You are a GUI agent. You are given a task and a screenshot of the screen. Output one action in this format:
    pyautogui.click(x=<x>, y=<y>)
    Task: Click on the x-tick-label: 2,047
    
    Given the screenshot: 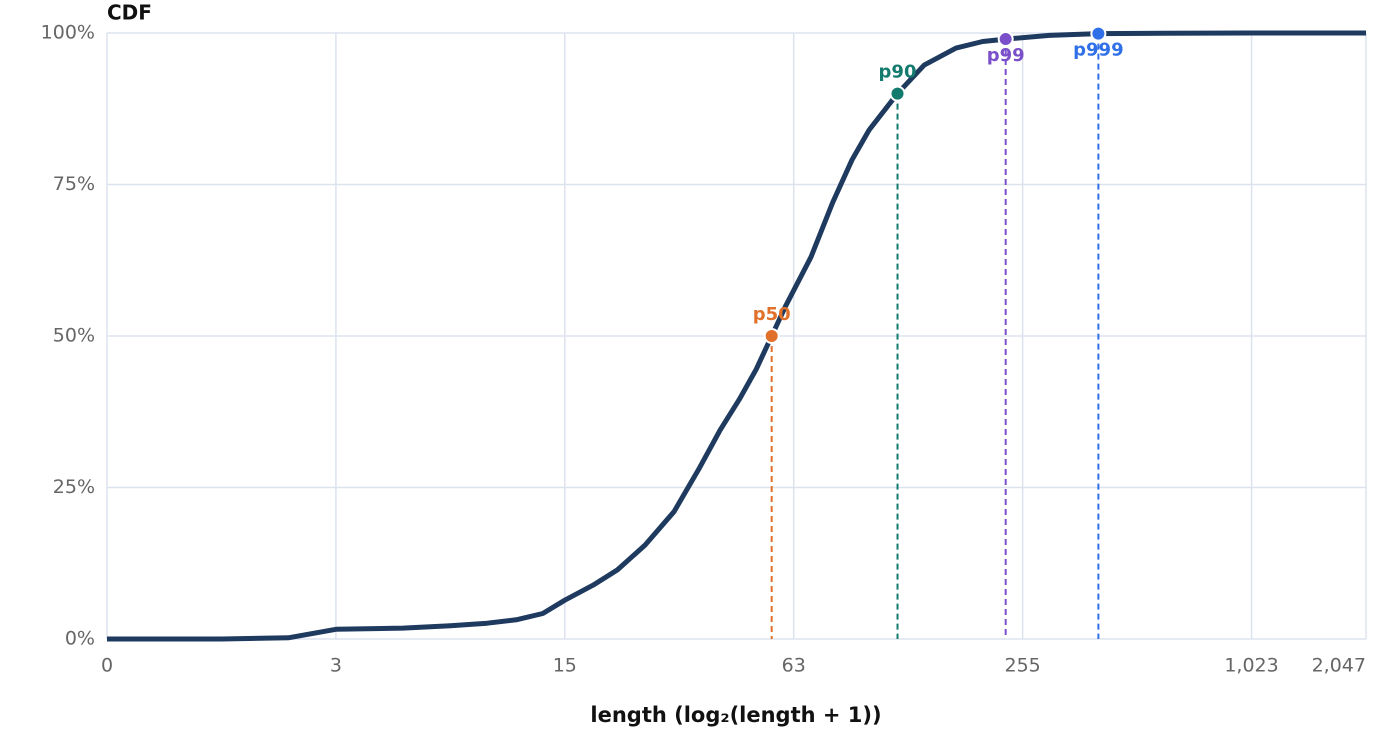 What is the action you would take?
    pyautogui.click(x=1339, y=666)
    